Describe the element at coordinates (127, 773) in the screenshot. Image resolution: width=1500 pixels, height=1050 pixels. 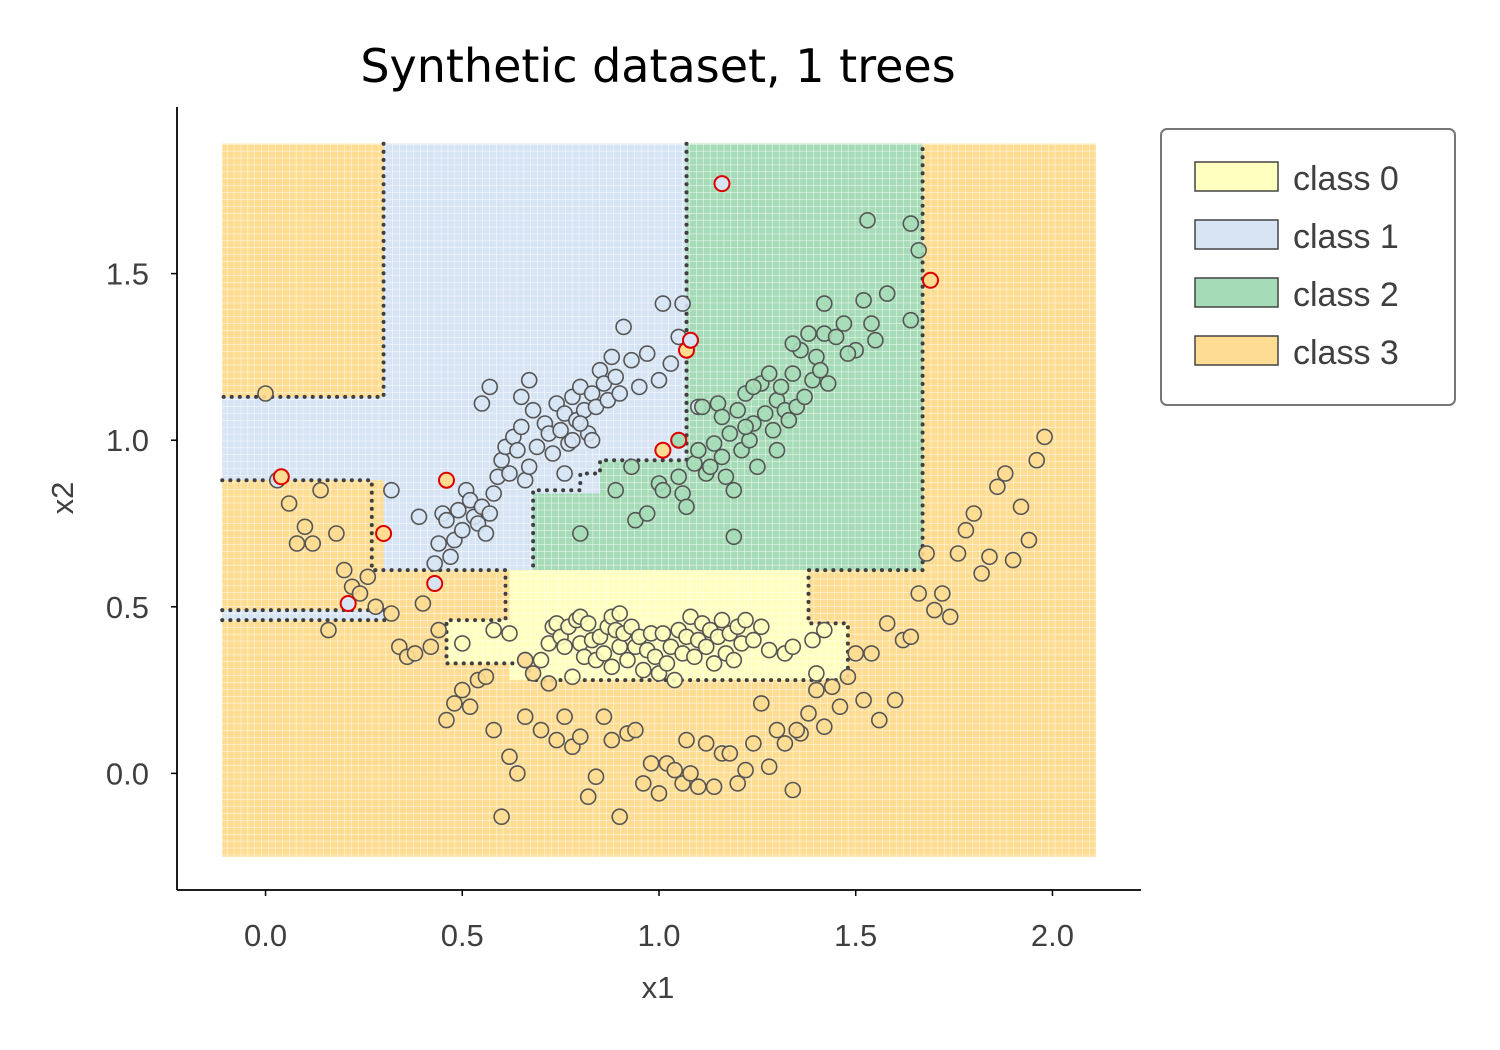
I see `y-tick-label: 0.0` at that location.